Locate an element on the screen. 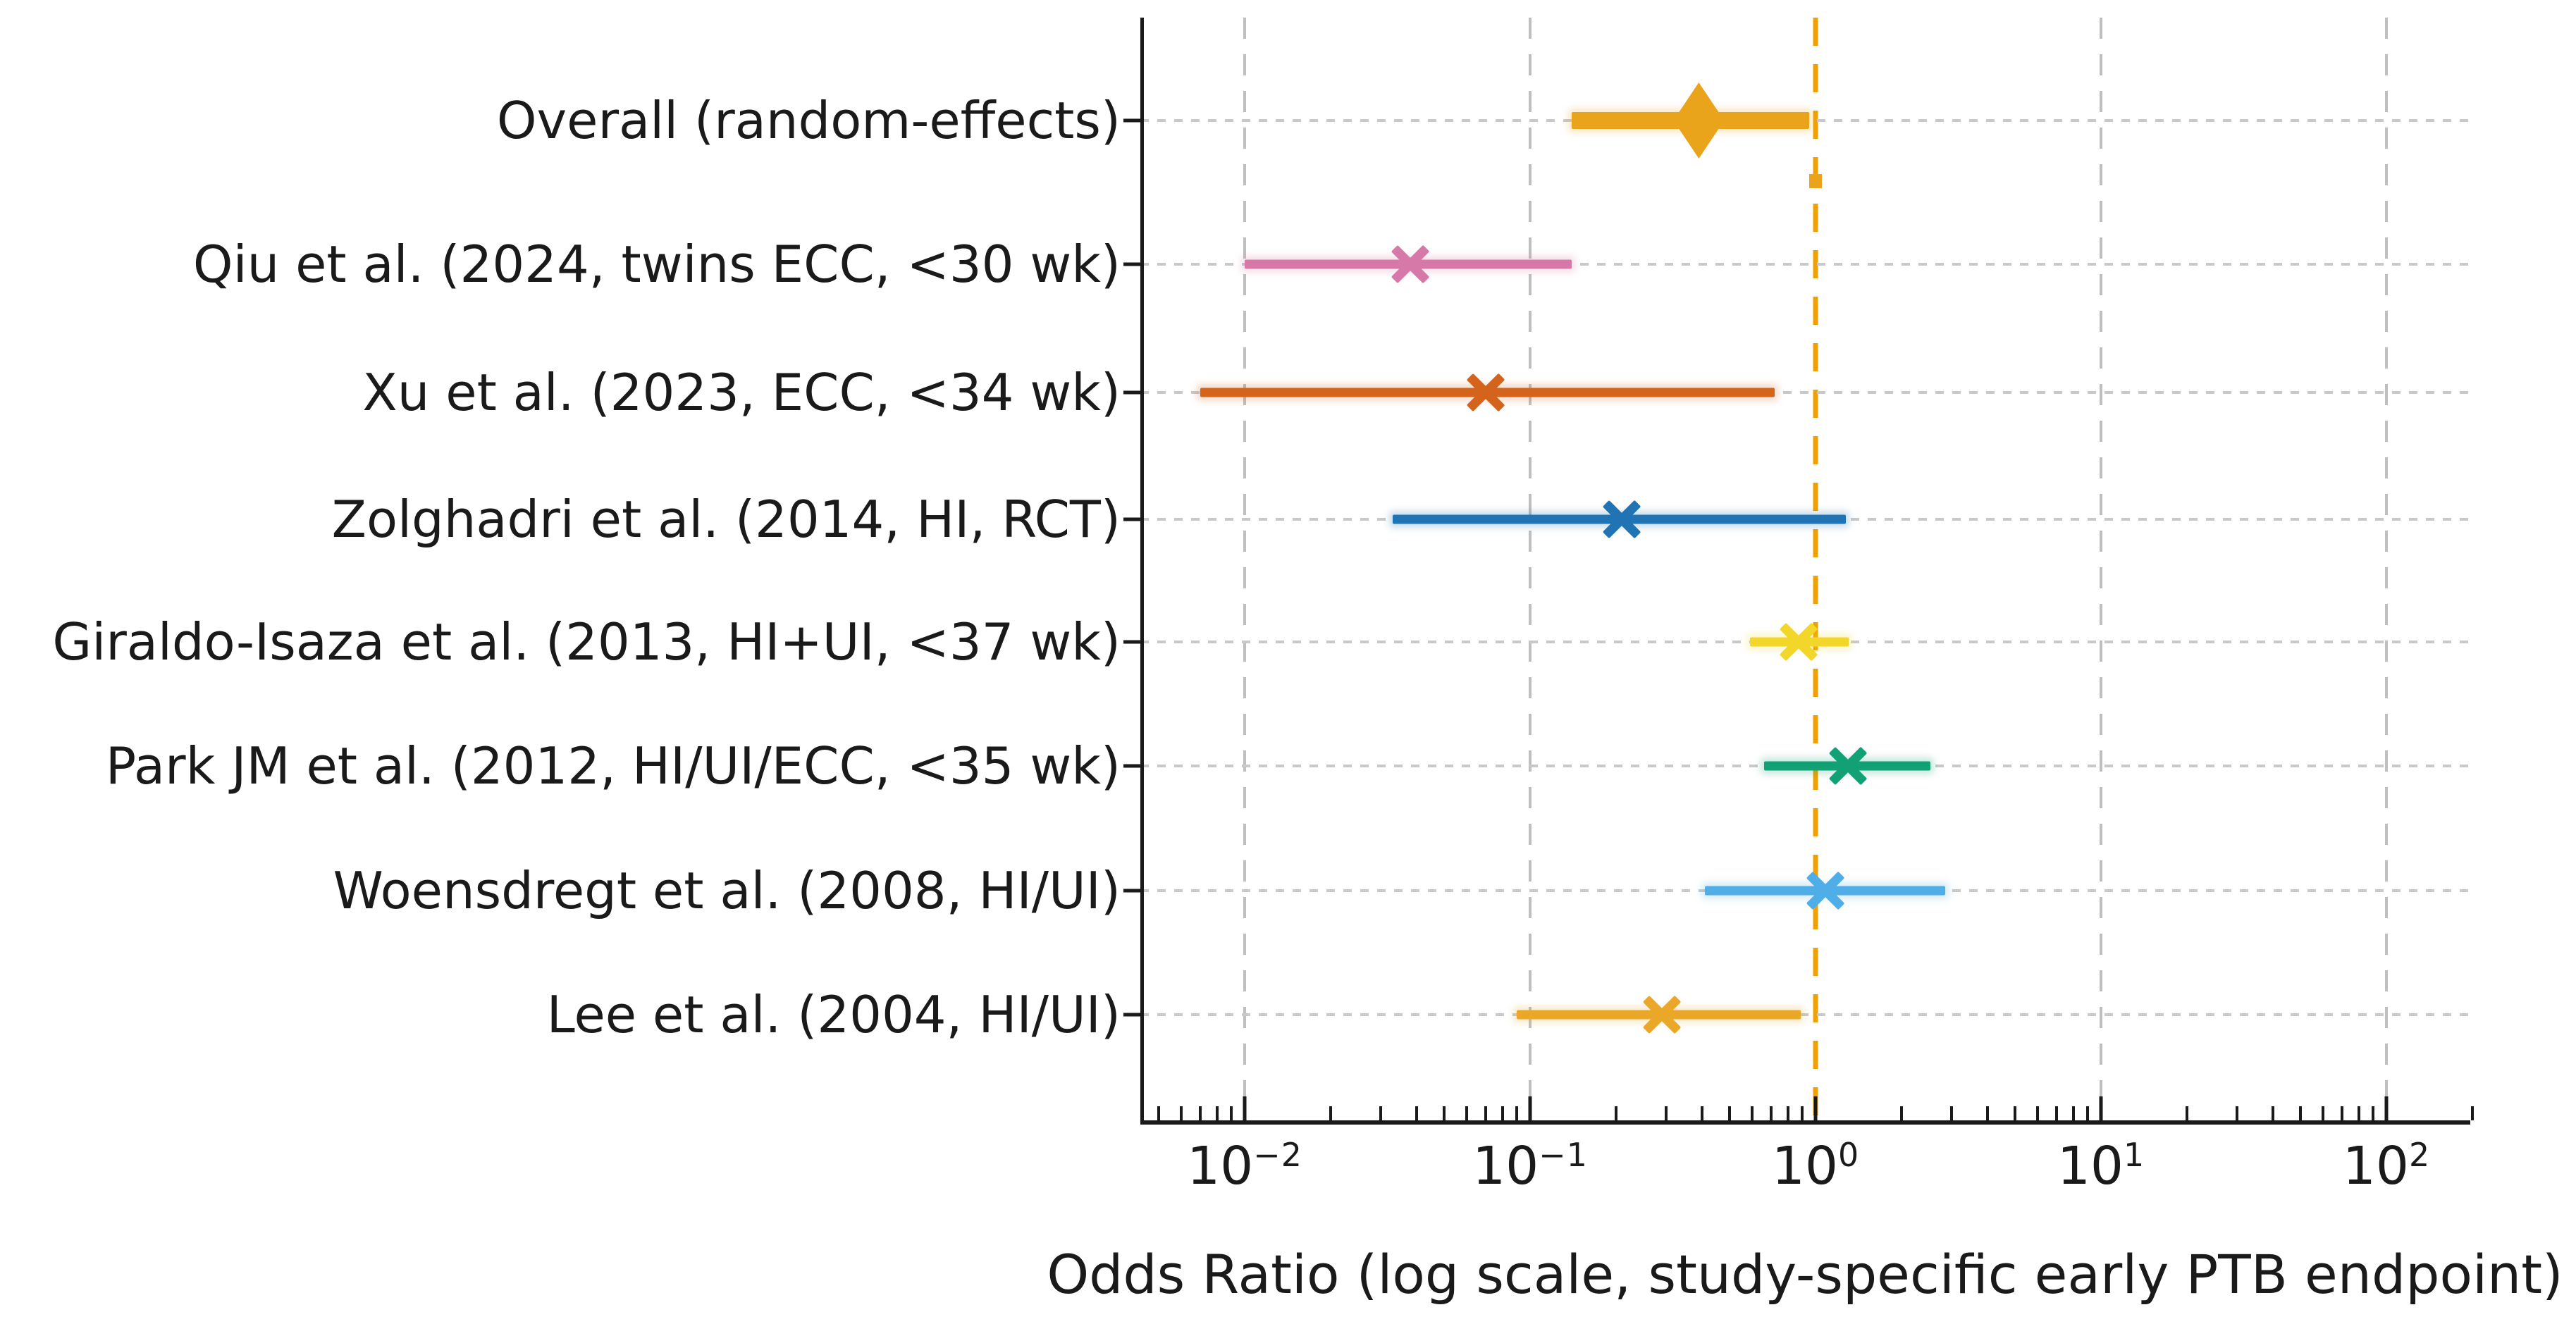 Image resolution: width=2576 pixels, height=1324 pixels. x-tick-label-10e2: 102 is located at coordinates (2386, 1166).